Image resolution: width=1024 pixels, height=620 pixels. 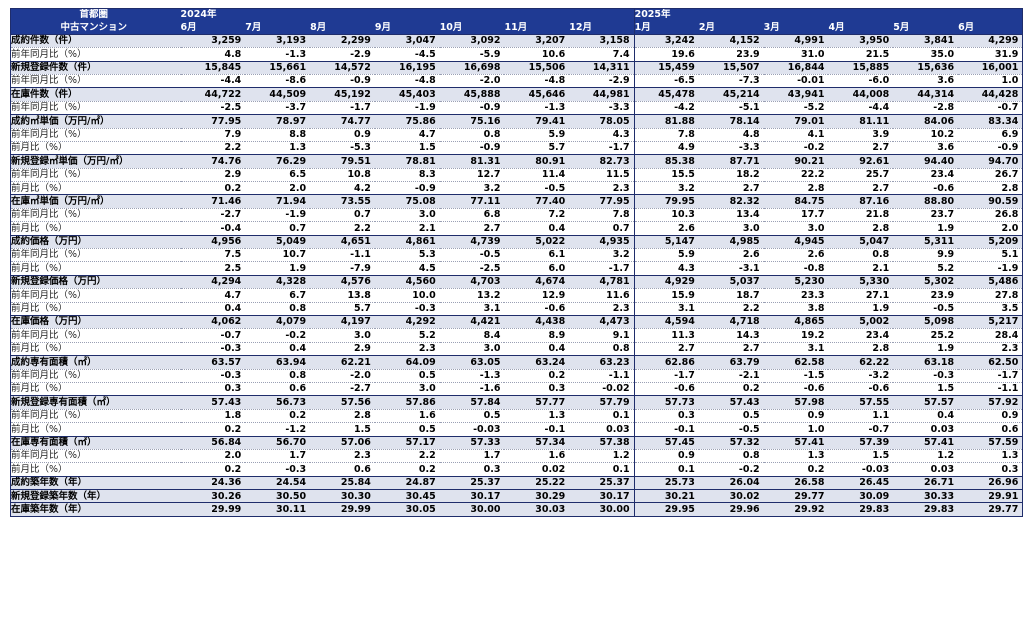 I want to click on value-cell: 4,328, so click(x=278, y=281).